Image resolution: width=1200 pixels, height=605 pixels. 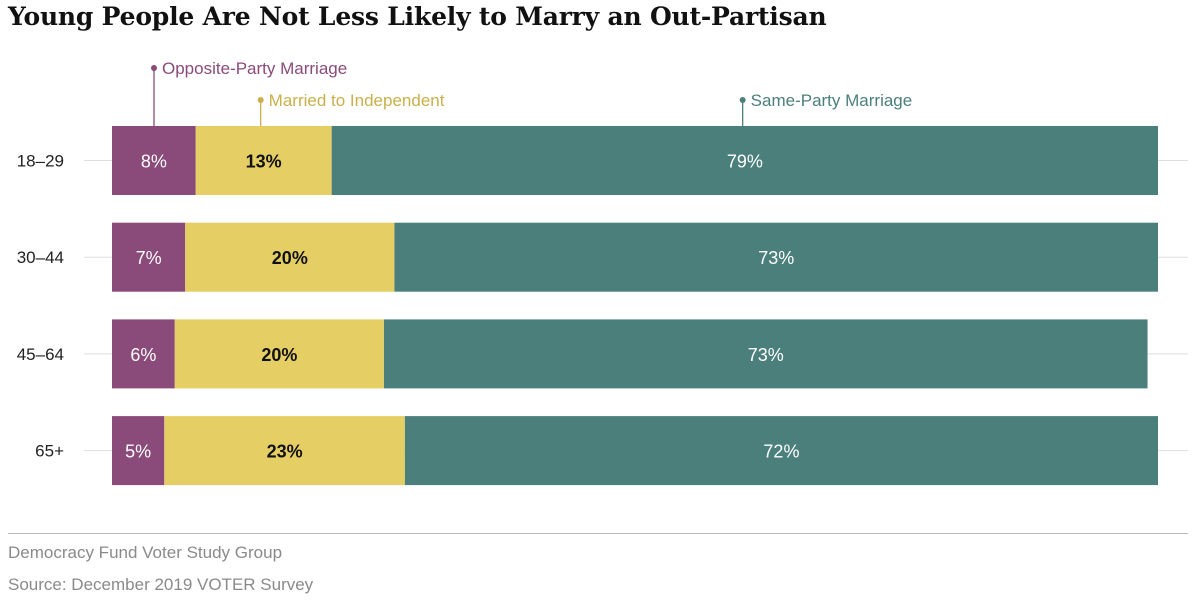 What do you see at coordinates (832, 100) in the screenshot?
I see `legend-label: Same-Party Marriage` at bounding box center [832, 100].